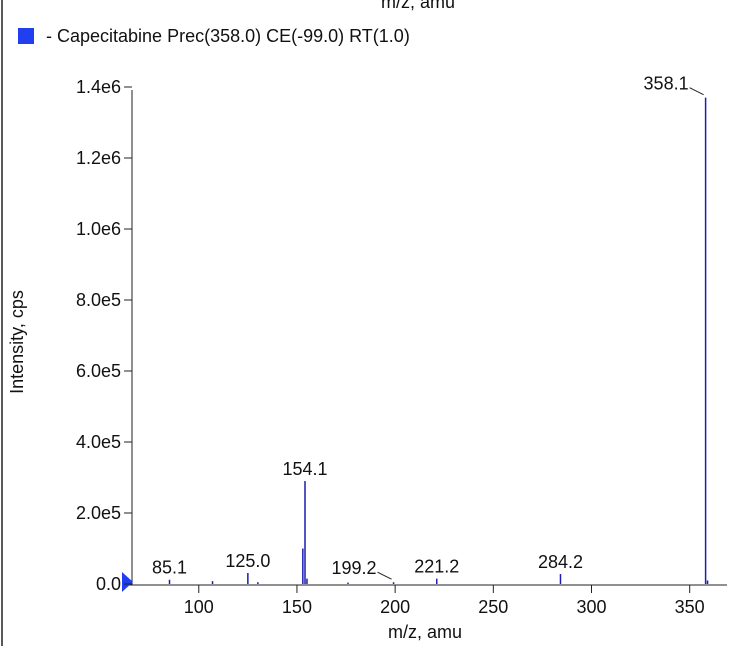 The width and height of the screenshot is (730, 646). What do you see at coordinates (395, 607) in the screenshot?
I see `x-tick-label: 200` at bounding box center [395, 607].